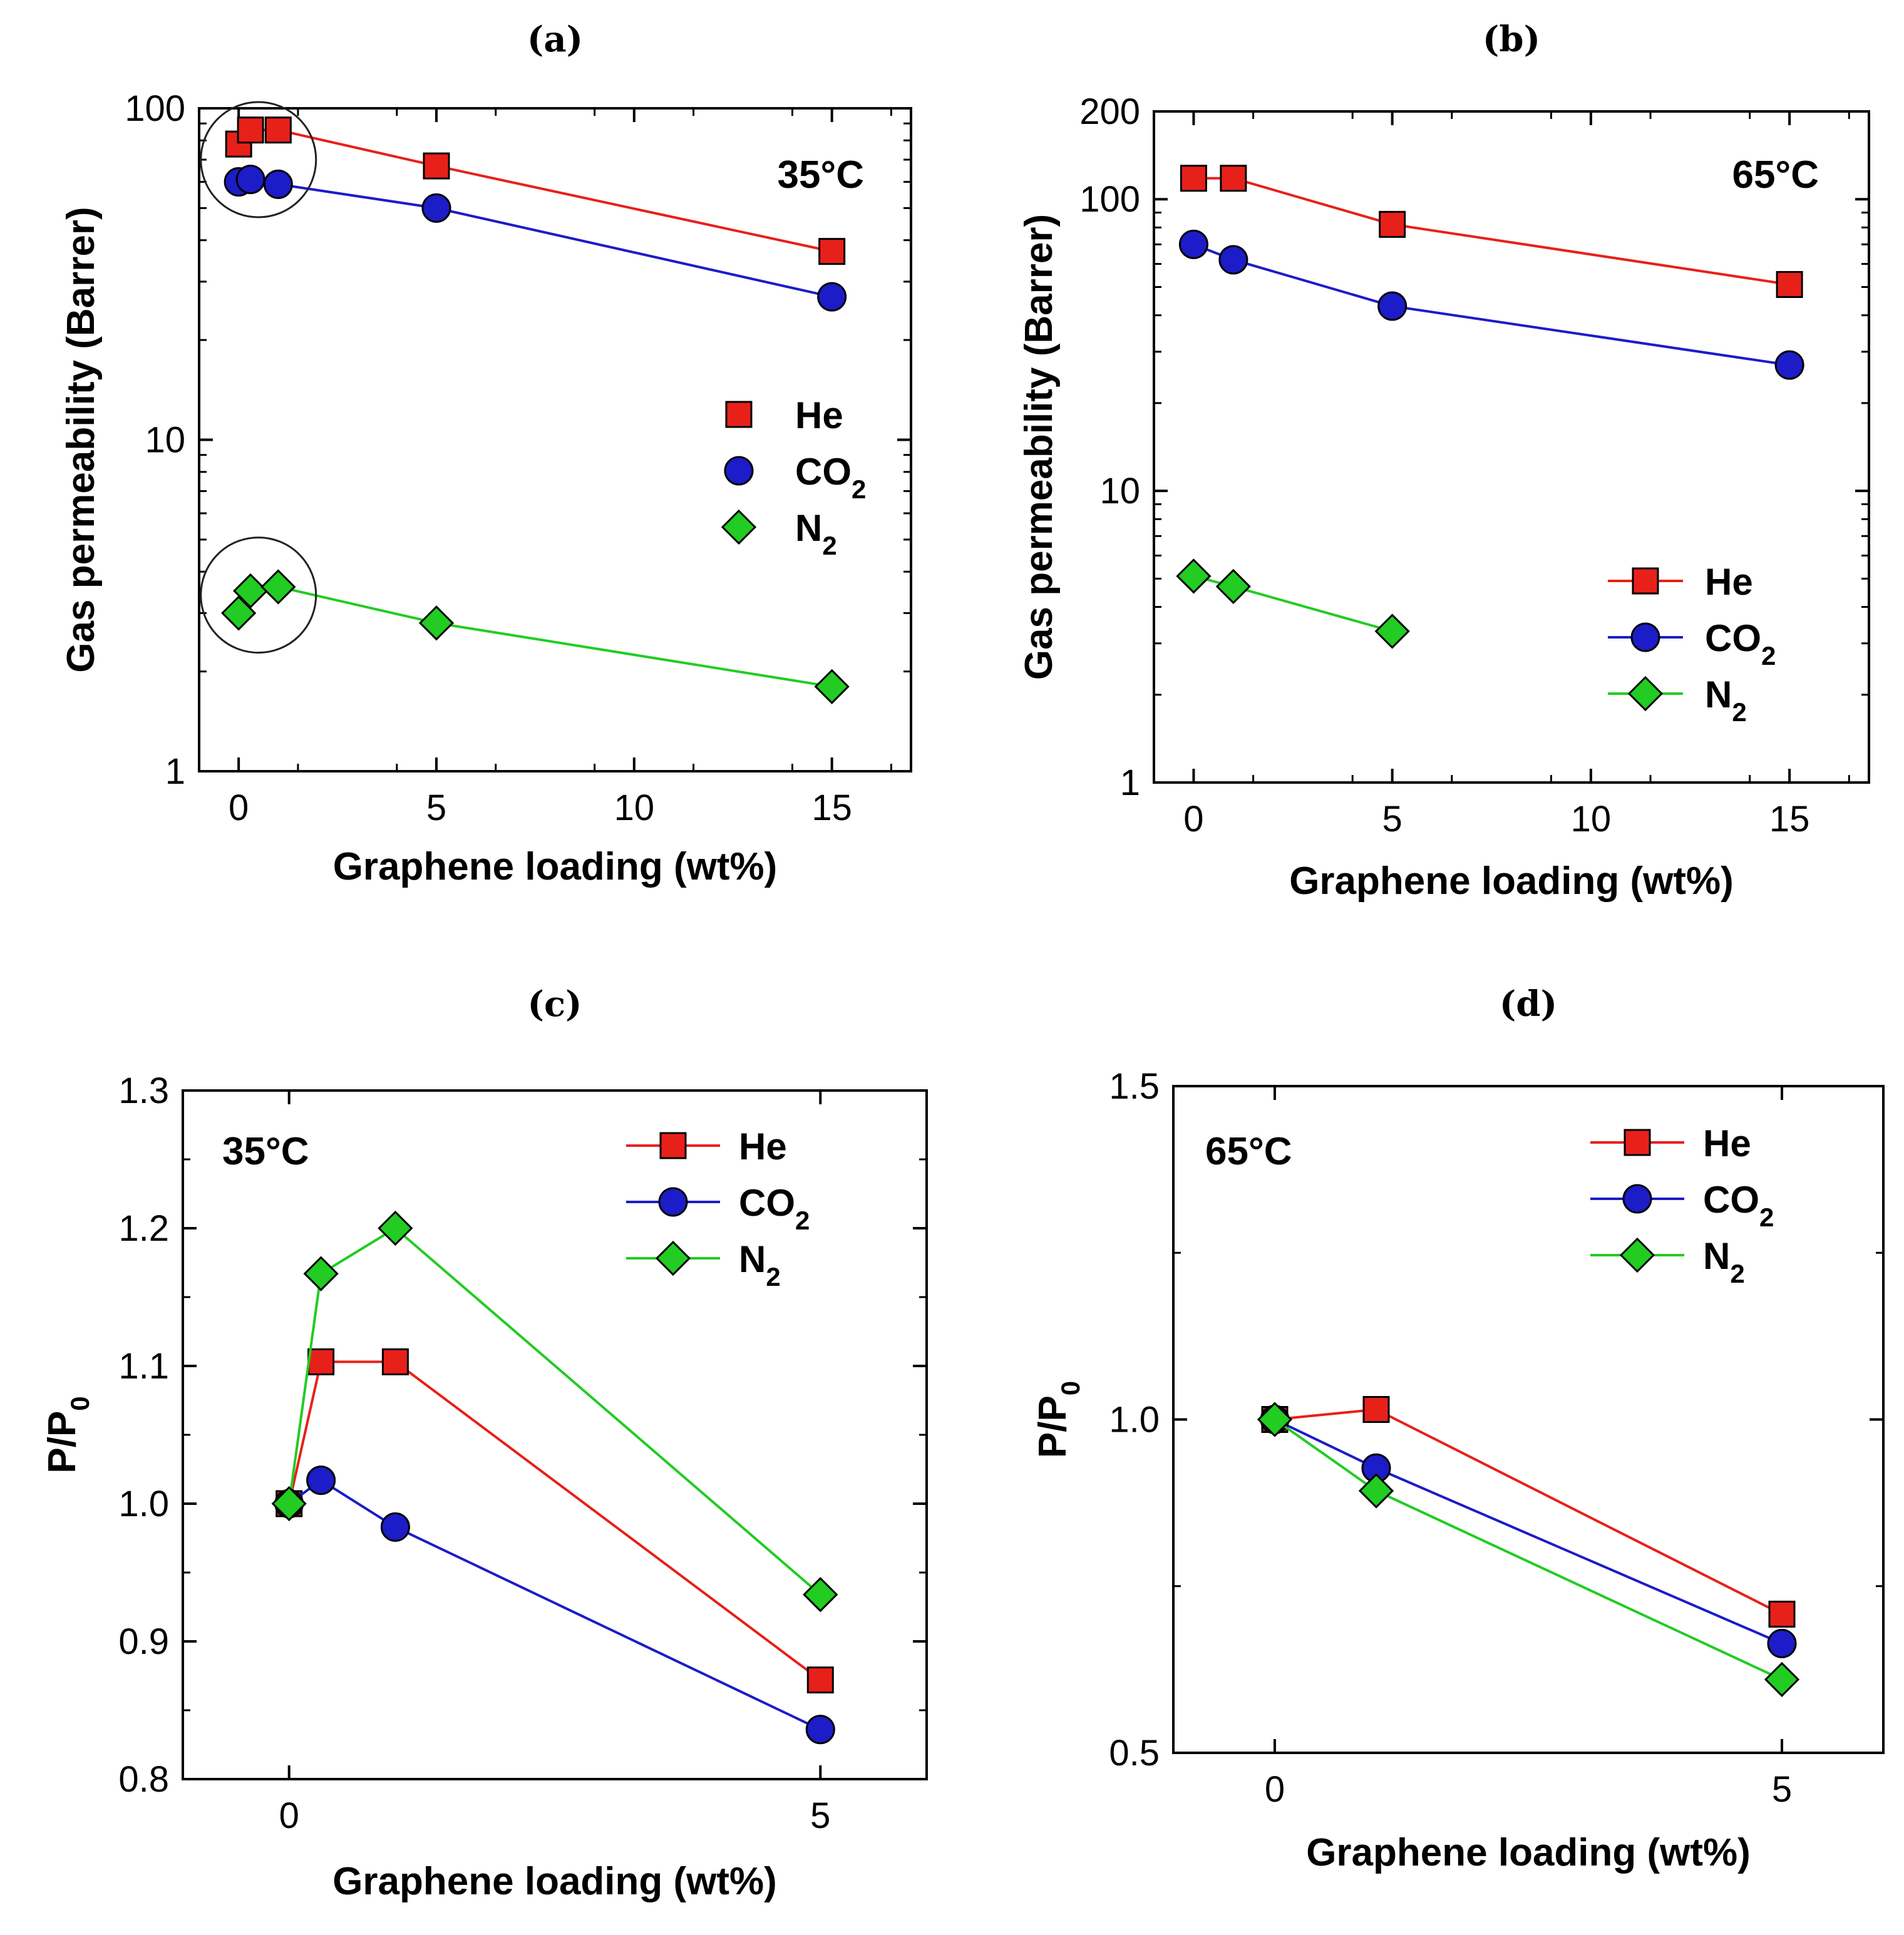 Image resolution: width=1904 pixels, height=1935 pixels. I want to click on y-tick-label: 1.5, so click(1134, 1086).